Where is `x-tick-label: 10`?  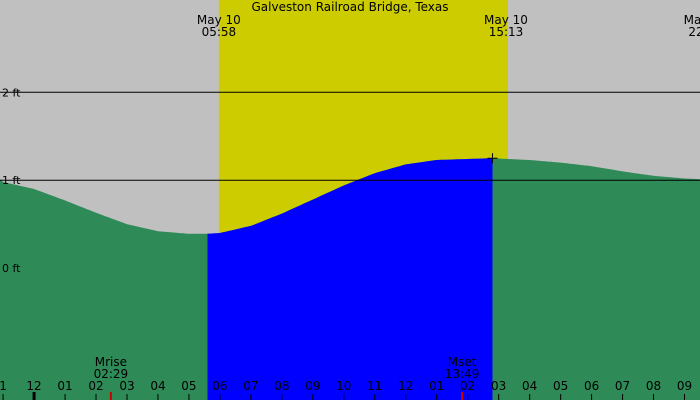 x-tick-label: 10 is located at coordinates (343, 386).